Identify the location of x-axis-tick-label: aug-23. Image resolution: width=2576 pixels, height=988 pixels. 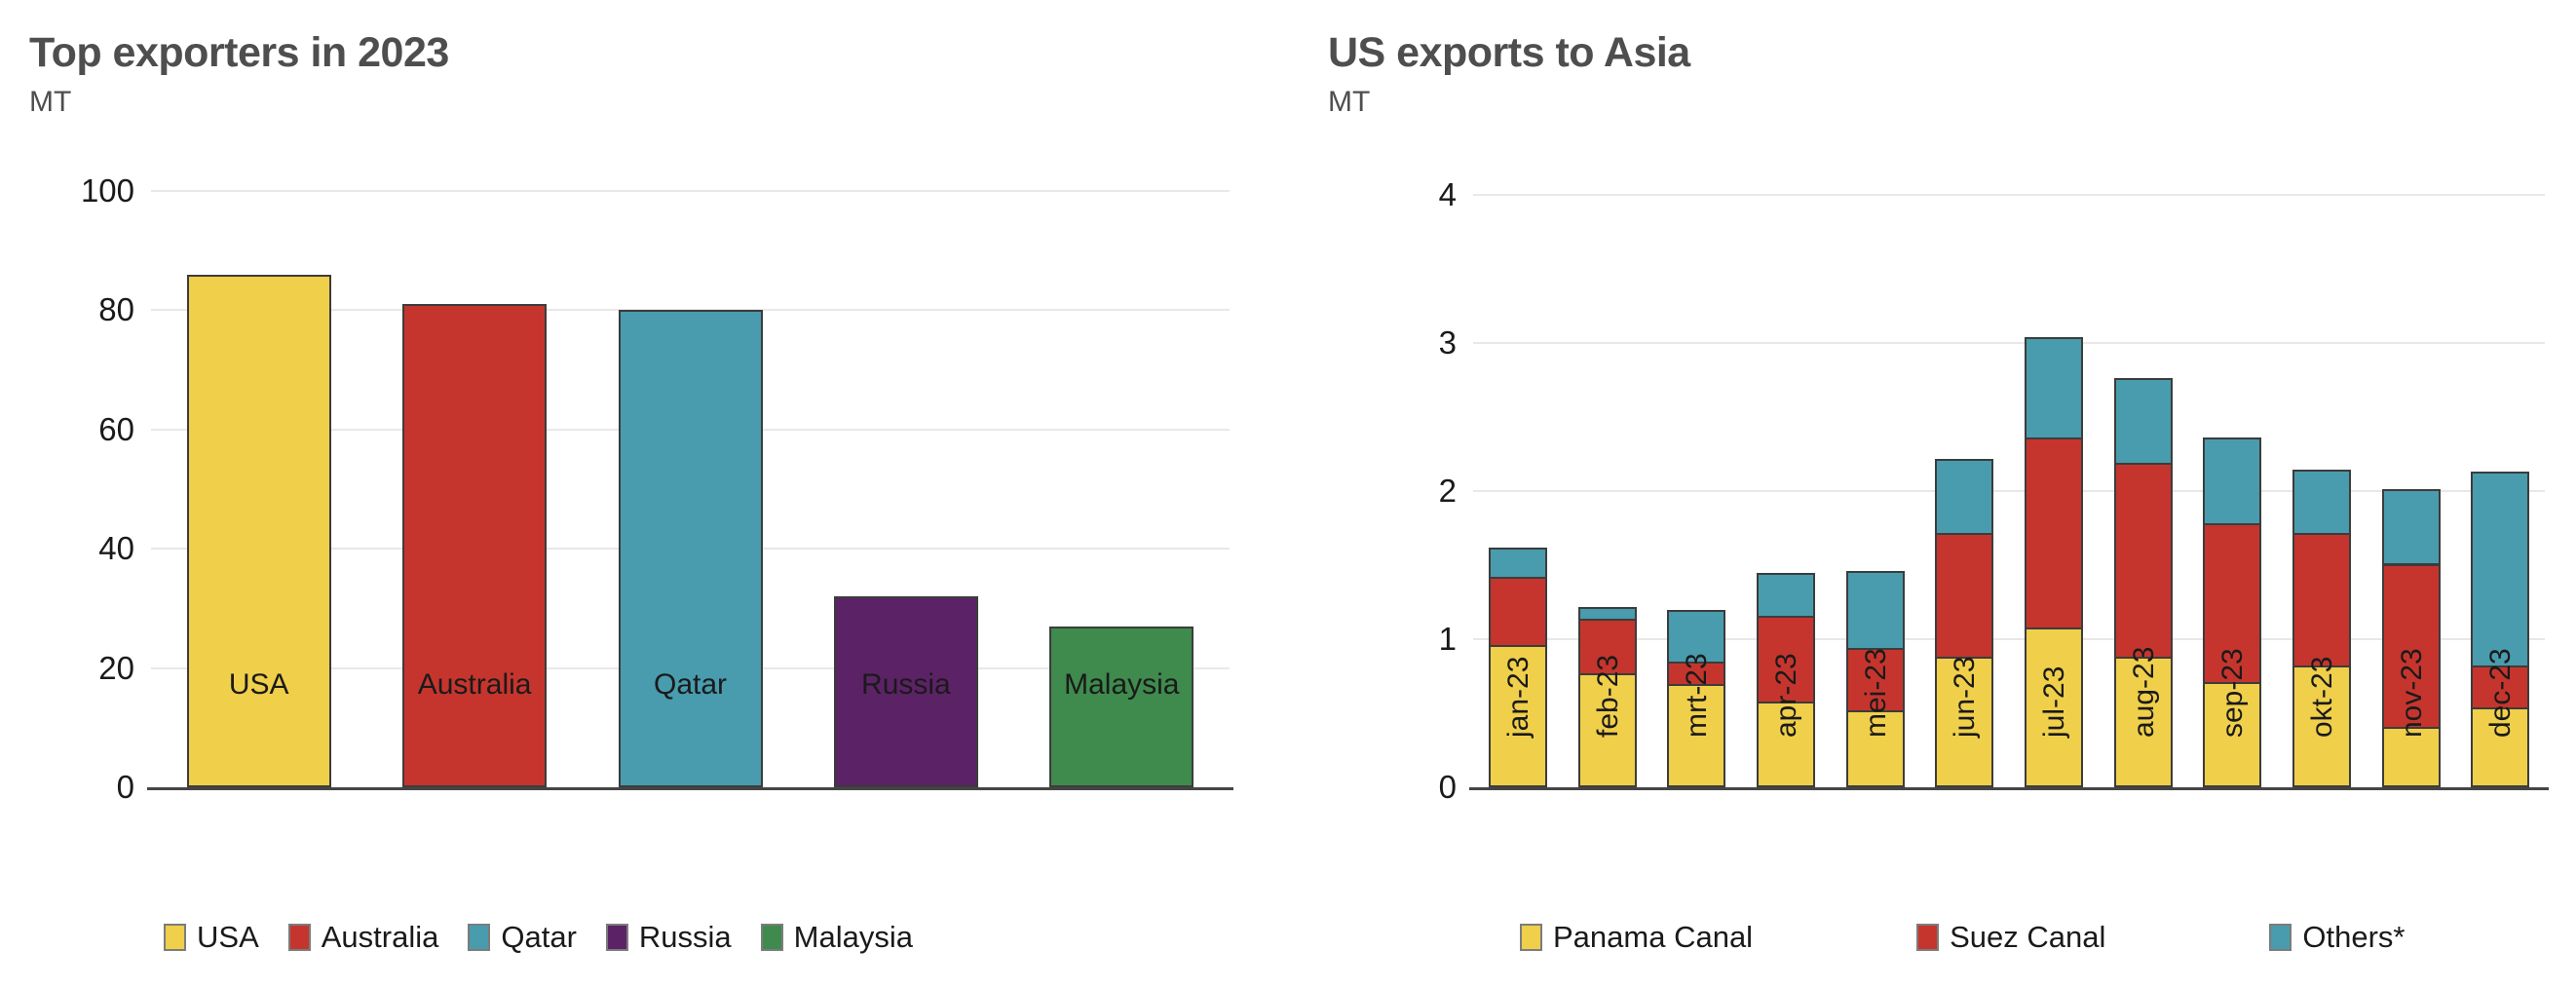
(2143, 692).